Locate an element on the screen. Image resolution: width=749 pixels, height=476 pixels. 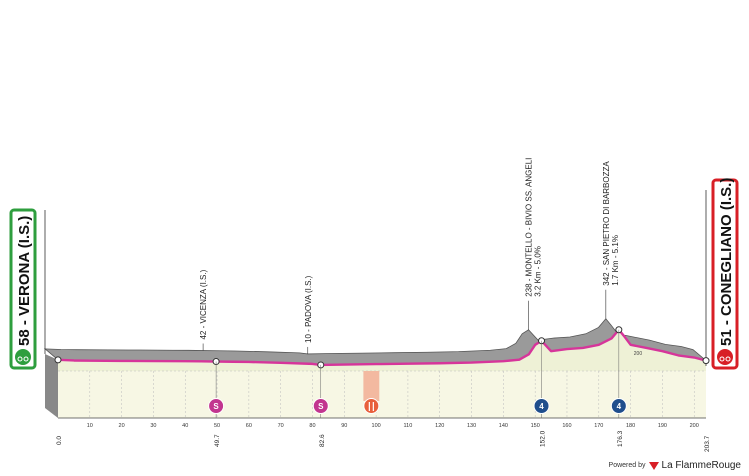
axis-tick-label: 10 is located at coordinates (90, 426).